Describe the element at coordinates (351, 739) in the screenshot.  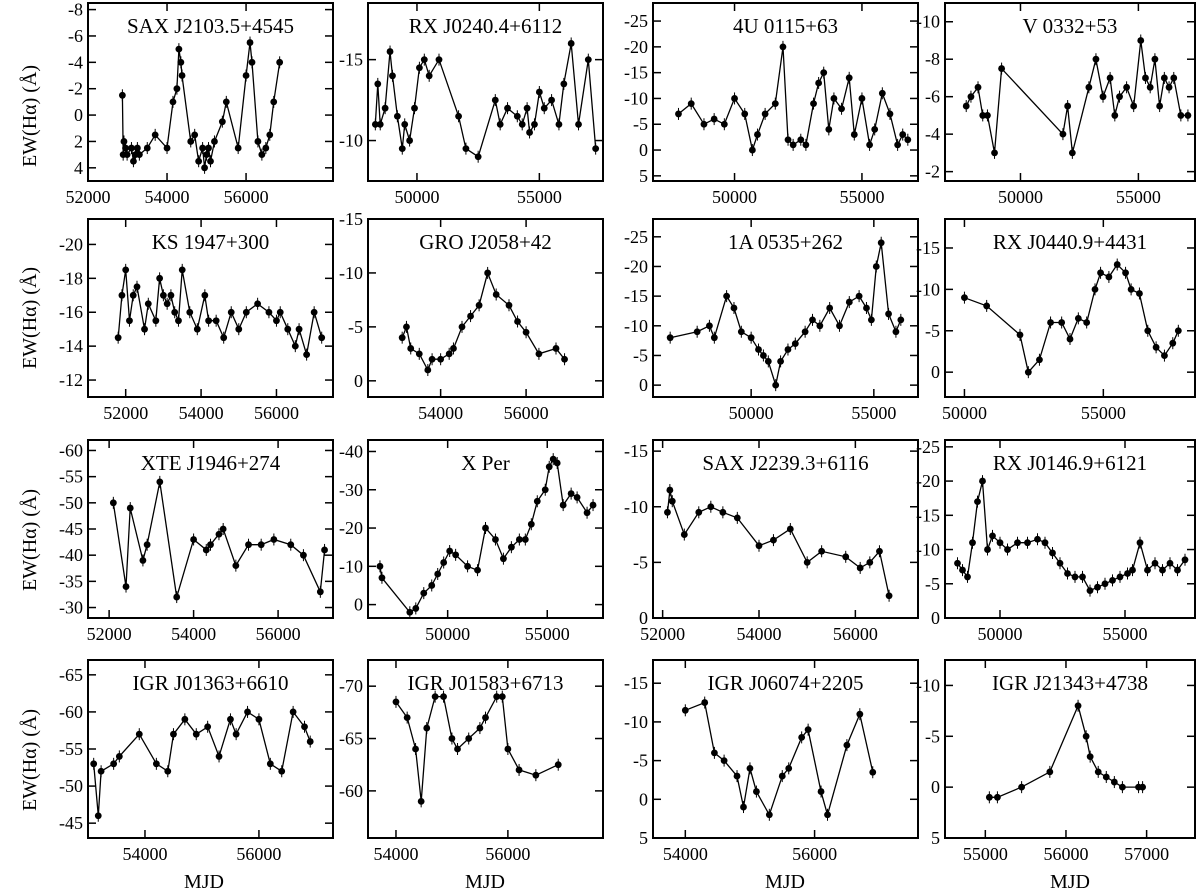
I see `y-tick-label: -65` at that location.